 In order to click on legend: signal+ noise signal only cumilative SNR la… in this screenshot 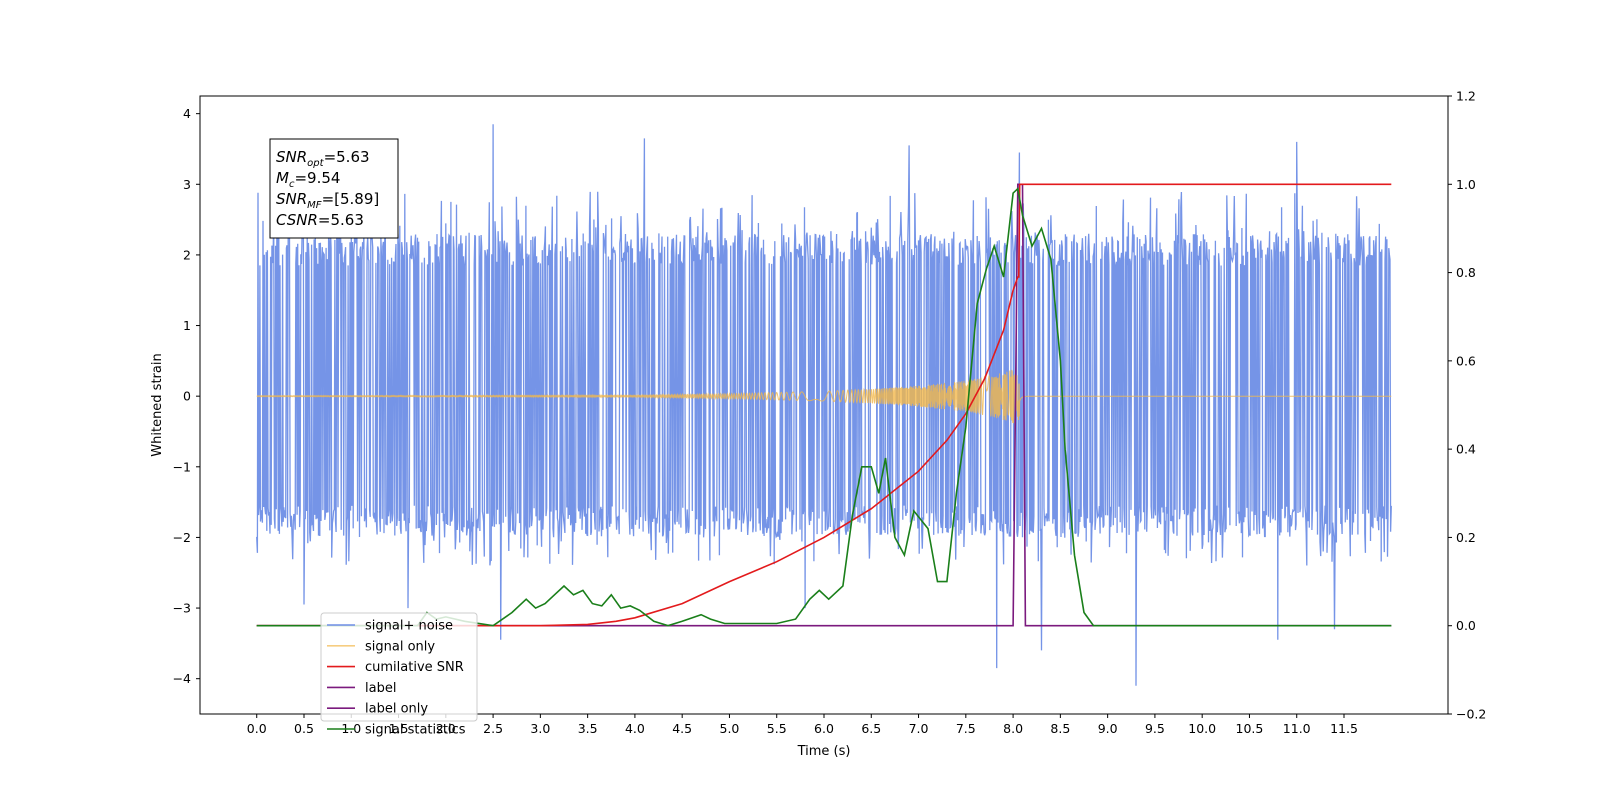, I will do `click(399, 675)`.